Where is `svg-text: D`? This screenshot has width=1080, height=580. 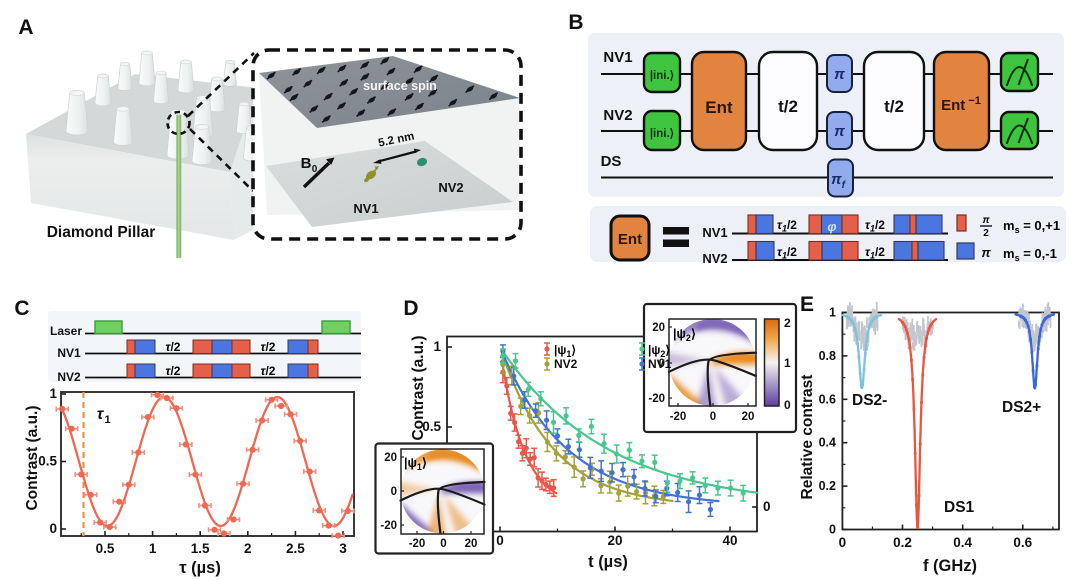
svg-text: D is located at coordinates (410, 308).